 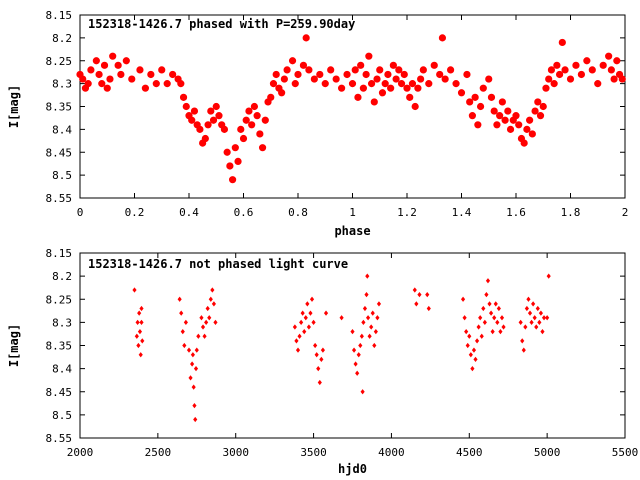 I want to click on x-tick-label: 3000, so click(x=235, y=452).